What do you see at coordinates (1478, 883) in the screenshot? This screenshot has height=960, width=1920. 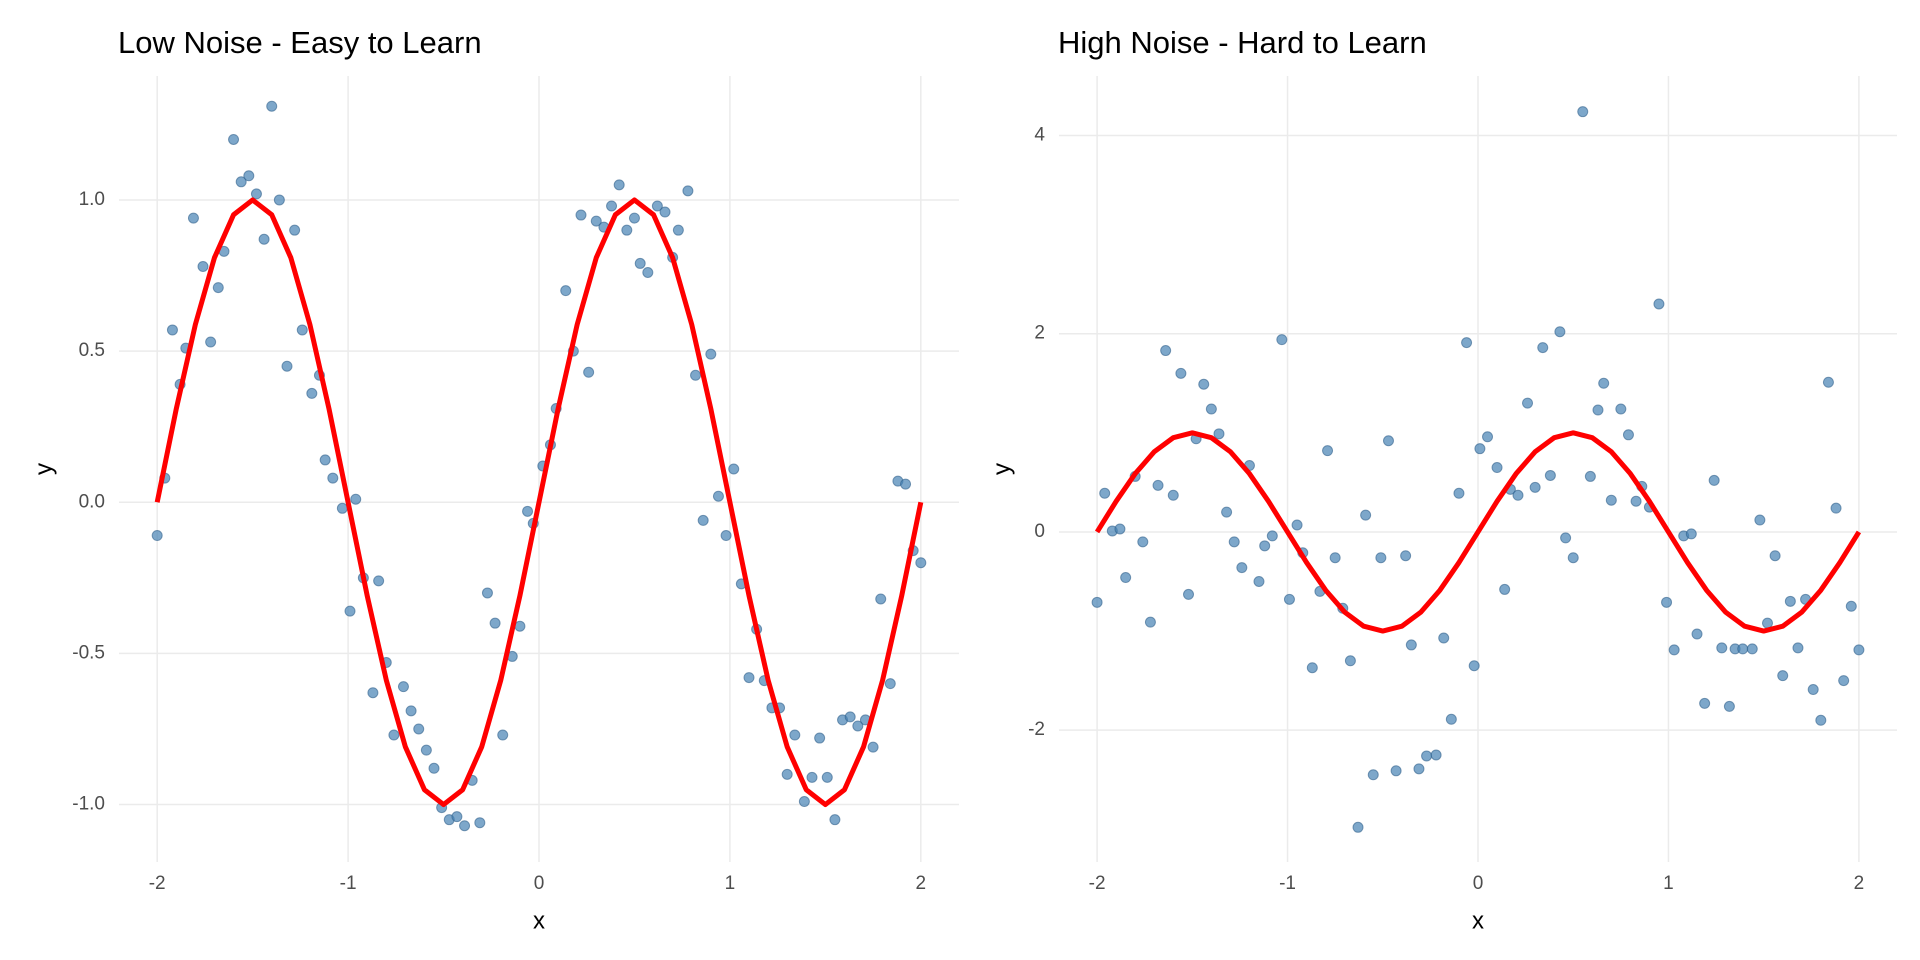 I see `x-tick-label: 0` at bounding box center [1478, 883].